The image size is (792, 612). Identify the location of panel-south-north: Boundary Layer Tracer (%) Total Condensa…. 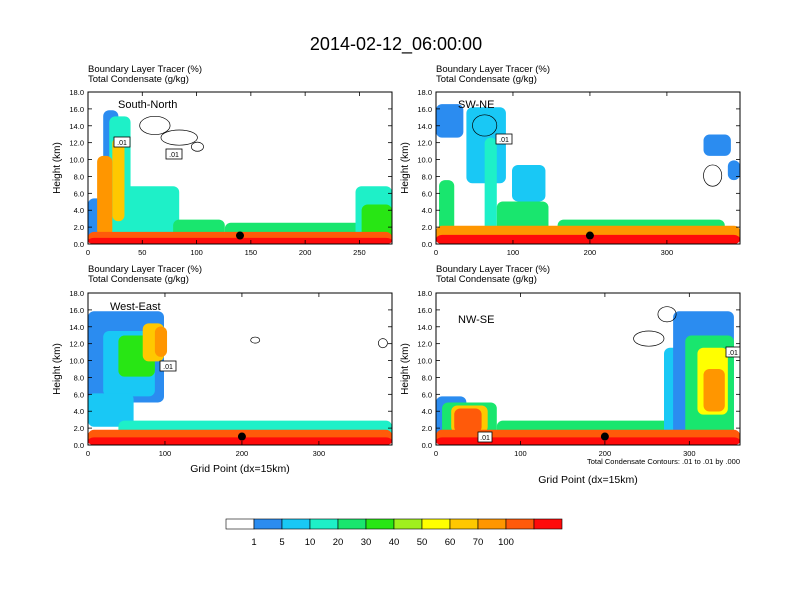
(222, 160).